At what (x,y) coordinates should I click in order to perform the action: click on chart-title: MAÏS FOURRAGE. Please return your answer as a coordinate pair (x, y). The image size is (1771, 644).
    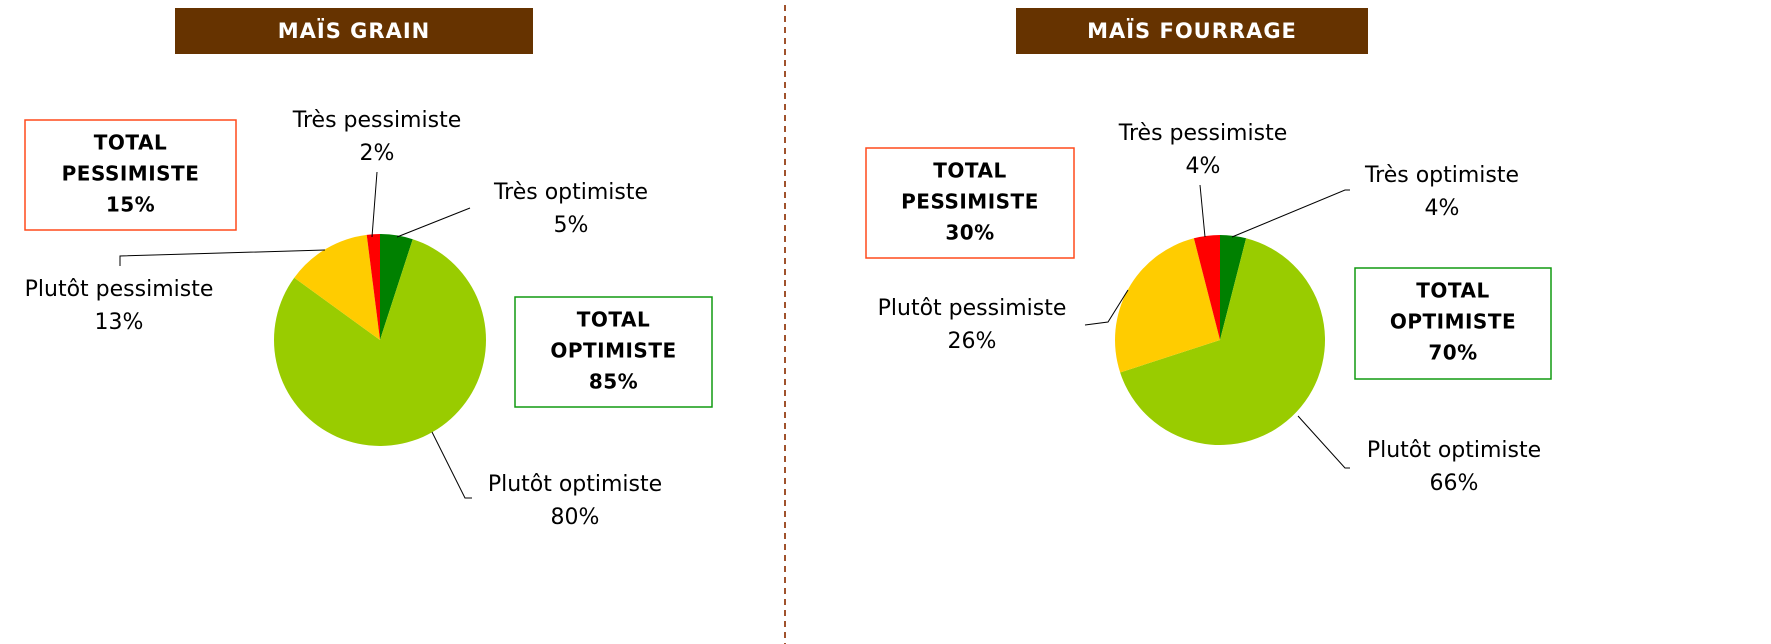
    Looking at the image, I should click on (1192, 30).